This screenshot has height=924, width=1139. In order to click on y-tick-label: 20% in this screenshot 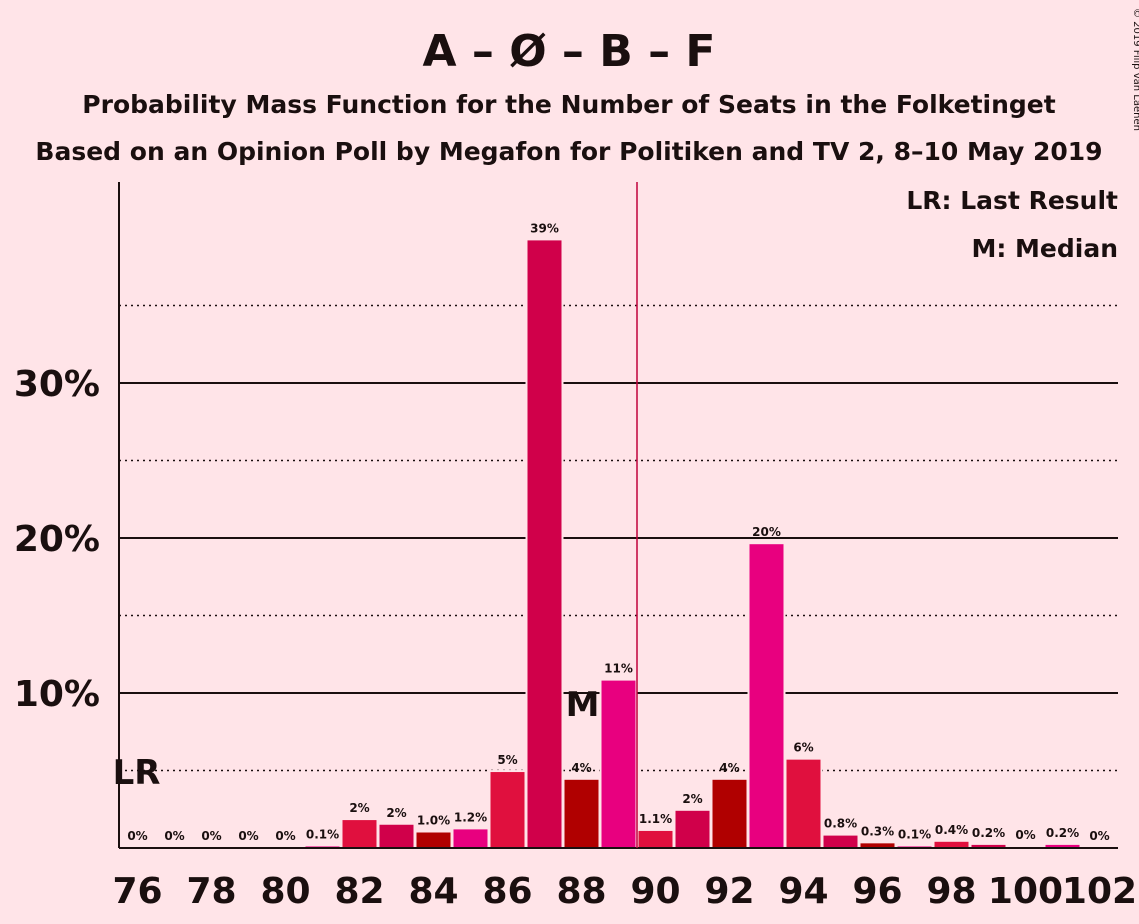, I will do `click(57, 539)`.